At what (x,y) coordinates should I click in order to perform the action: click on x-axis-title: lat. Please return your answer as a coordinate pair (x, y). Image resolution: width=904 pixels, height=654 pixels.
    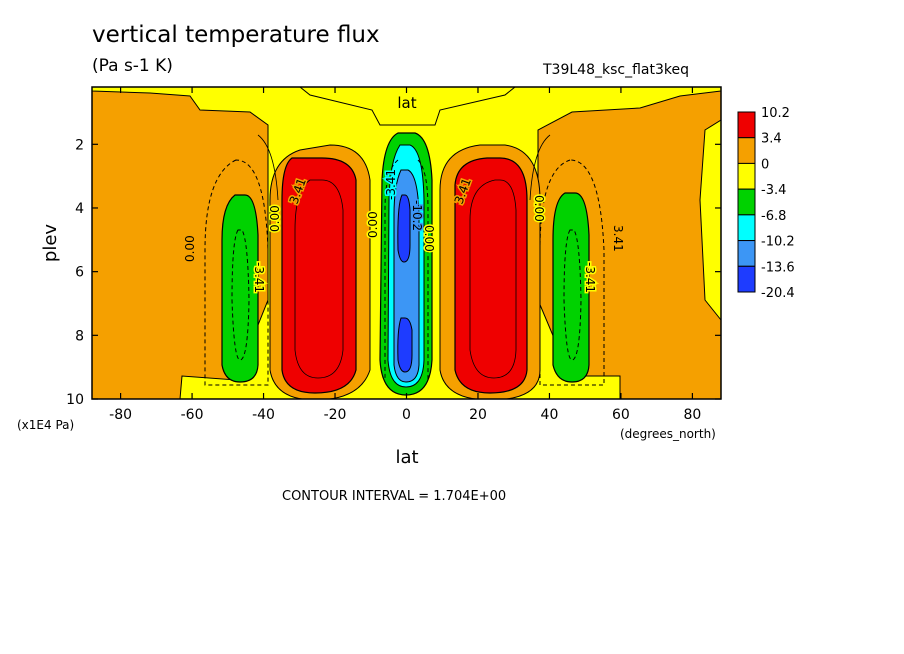
    Looking at the image, I should click on (406, 457).